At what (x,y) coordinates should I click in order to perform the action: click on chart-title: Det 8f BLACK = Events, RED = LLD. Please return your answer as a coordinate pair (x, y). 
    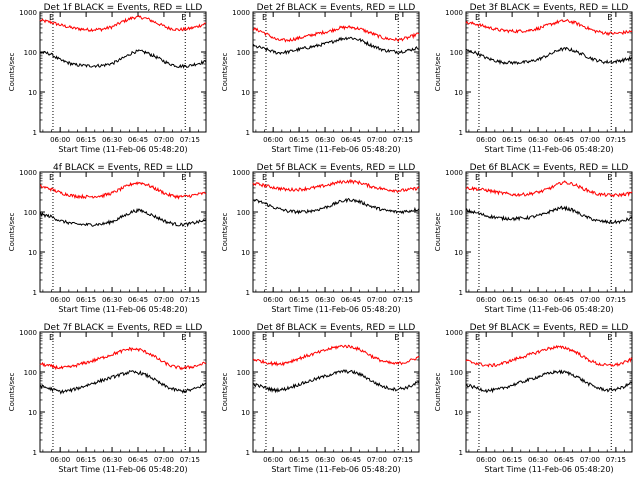
    Looking at the image, I should click on (336, 328).